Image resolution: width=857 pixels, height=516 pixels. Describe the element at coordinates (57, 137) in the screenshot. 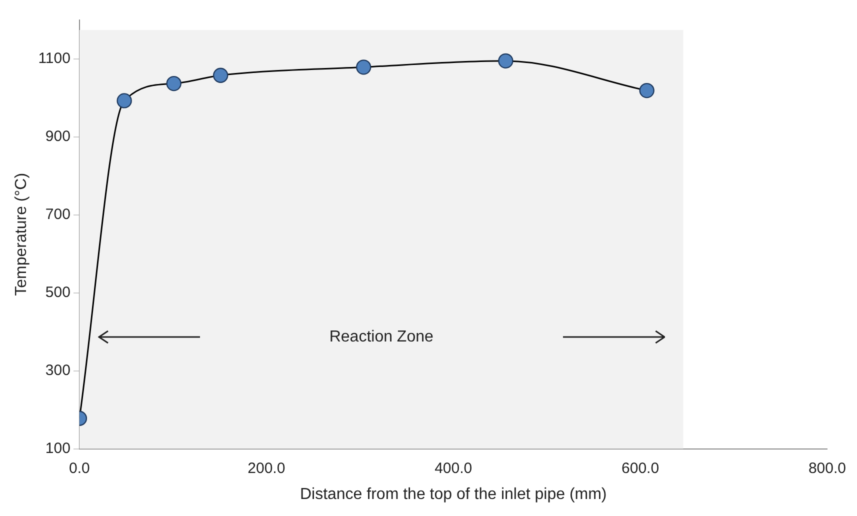

I see `y-tick-label: 900` at that location.